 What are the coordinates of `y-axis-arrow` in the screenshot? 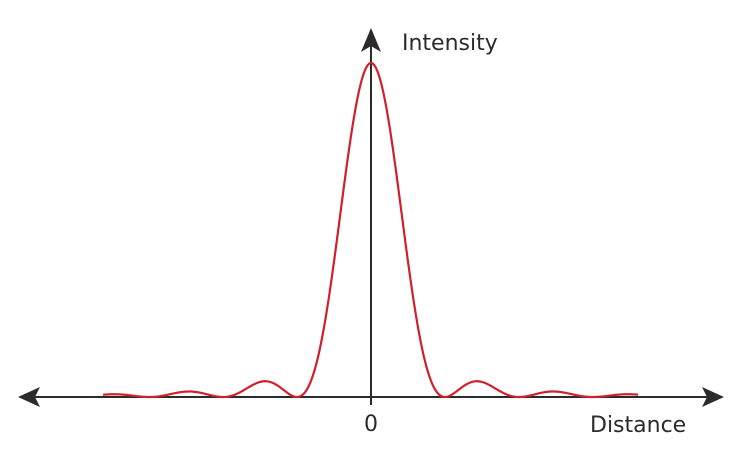 It's located at (371, 40).